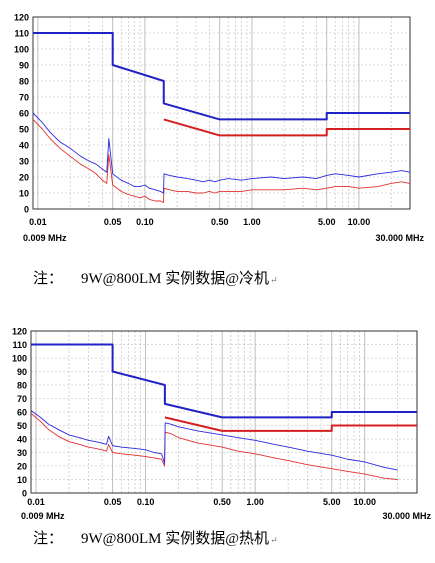 The image size is (435, 563). I want to click on caption-hot: 注： 9W@800LM 实例数据@热机↵, so click(155, 537).